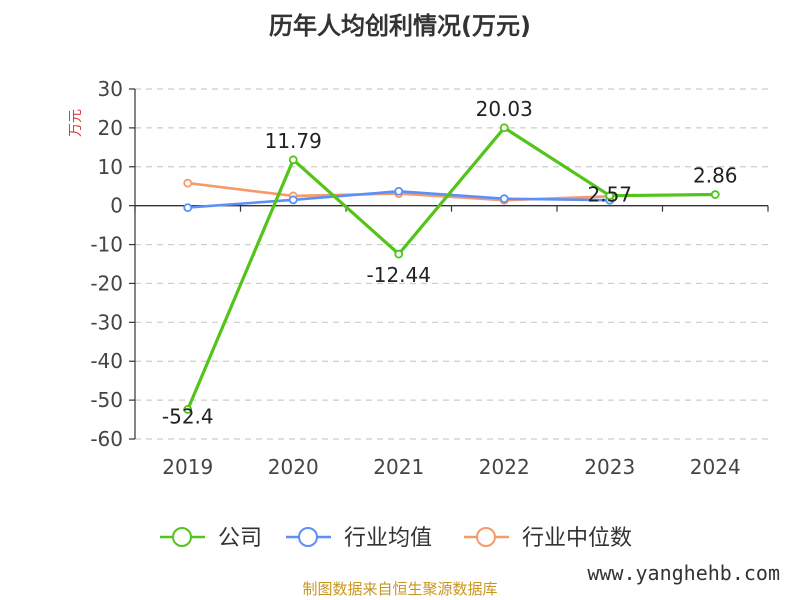 Image resolution: width=800 pixels, height=600 pixels. Describe the element at coordinates (577, 538) in the screenshot. I see `legend-label: 行业中位数` at that location.